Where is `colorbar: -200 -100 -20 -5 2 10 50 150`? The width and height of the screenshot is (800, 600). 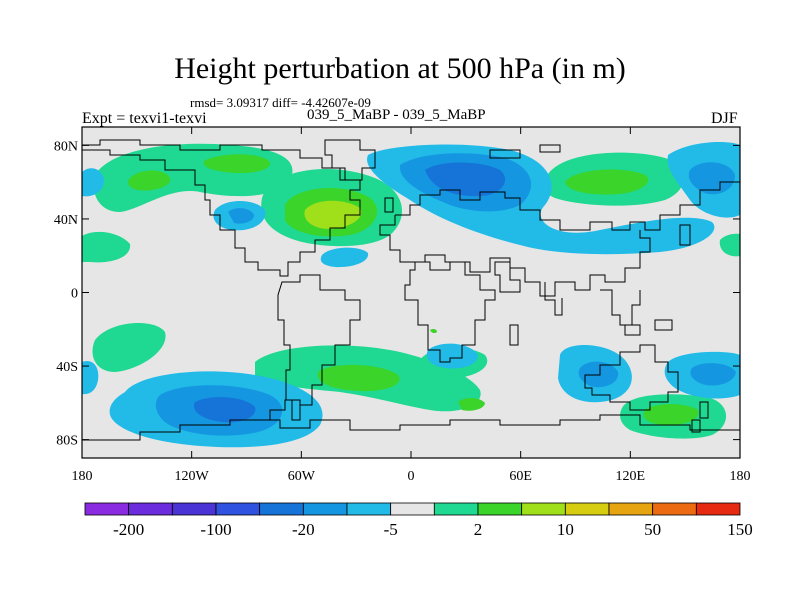
colorbar: -200 -100 -20 -5 2 10 50 150 is located at coordinates (418, 520).